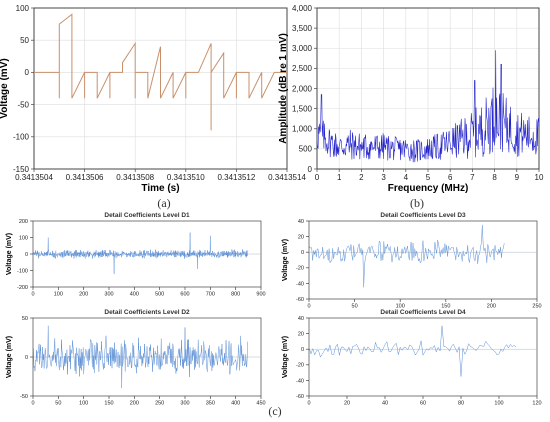 The width and height of the screenshot is (550, 422). I want to click on x-tick-label: 900, so click(260, 295).